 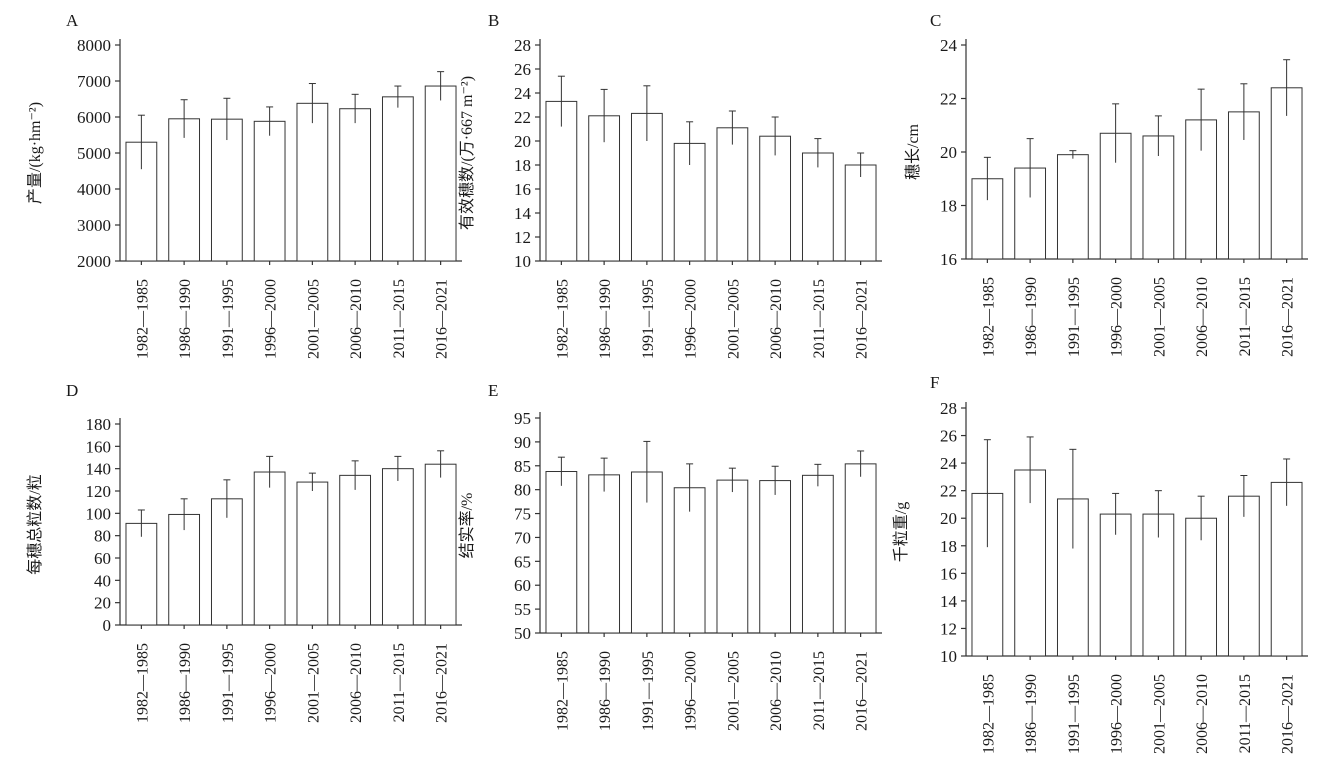 What do you see at coordinates (102, 580) in the screenshot?
I see `y-tick-label: 40` at bounding box center [102, 580].